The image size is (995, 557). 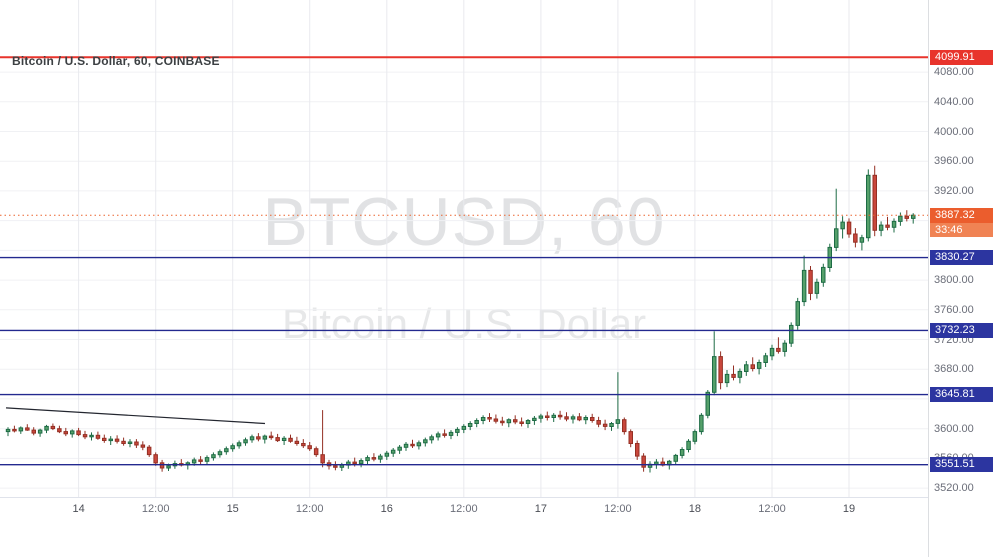 I want to click on symbol-legend: Bitcoin / U.S. Dollar, 60, COINBASE, so click(x=116, y=61).